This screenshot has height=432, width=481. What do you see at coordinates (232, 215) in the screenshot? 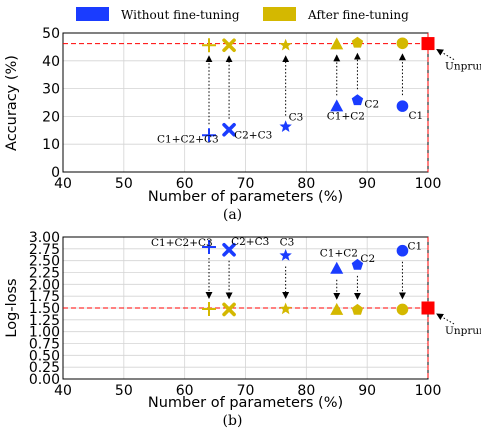
I see `panel-caption: (a)` at bounding box center [232, 215].